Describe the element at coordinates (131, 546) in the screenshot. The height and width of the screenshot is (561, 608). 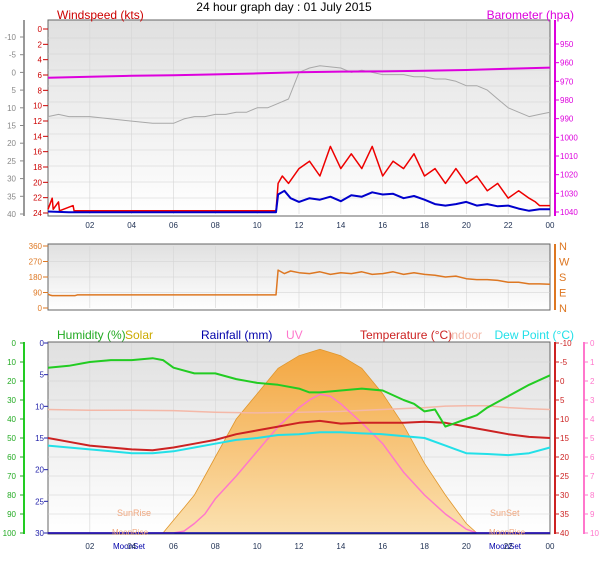
I see `x-tick-04: 04` at that location.